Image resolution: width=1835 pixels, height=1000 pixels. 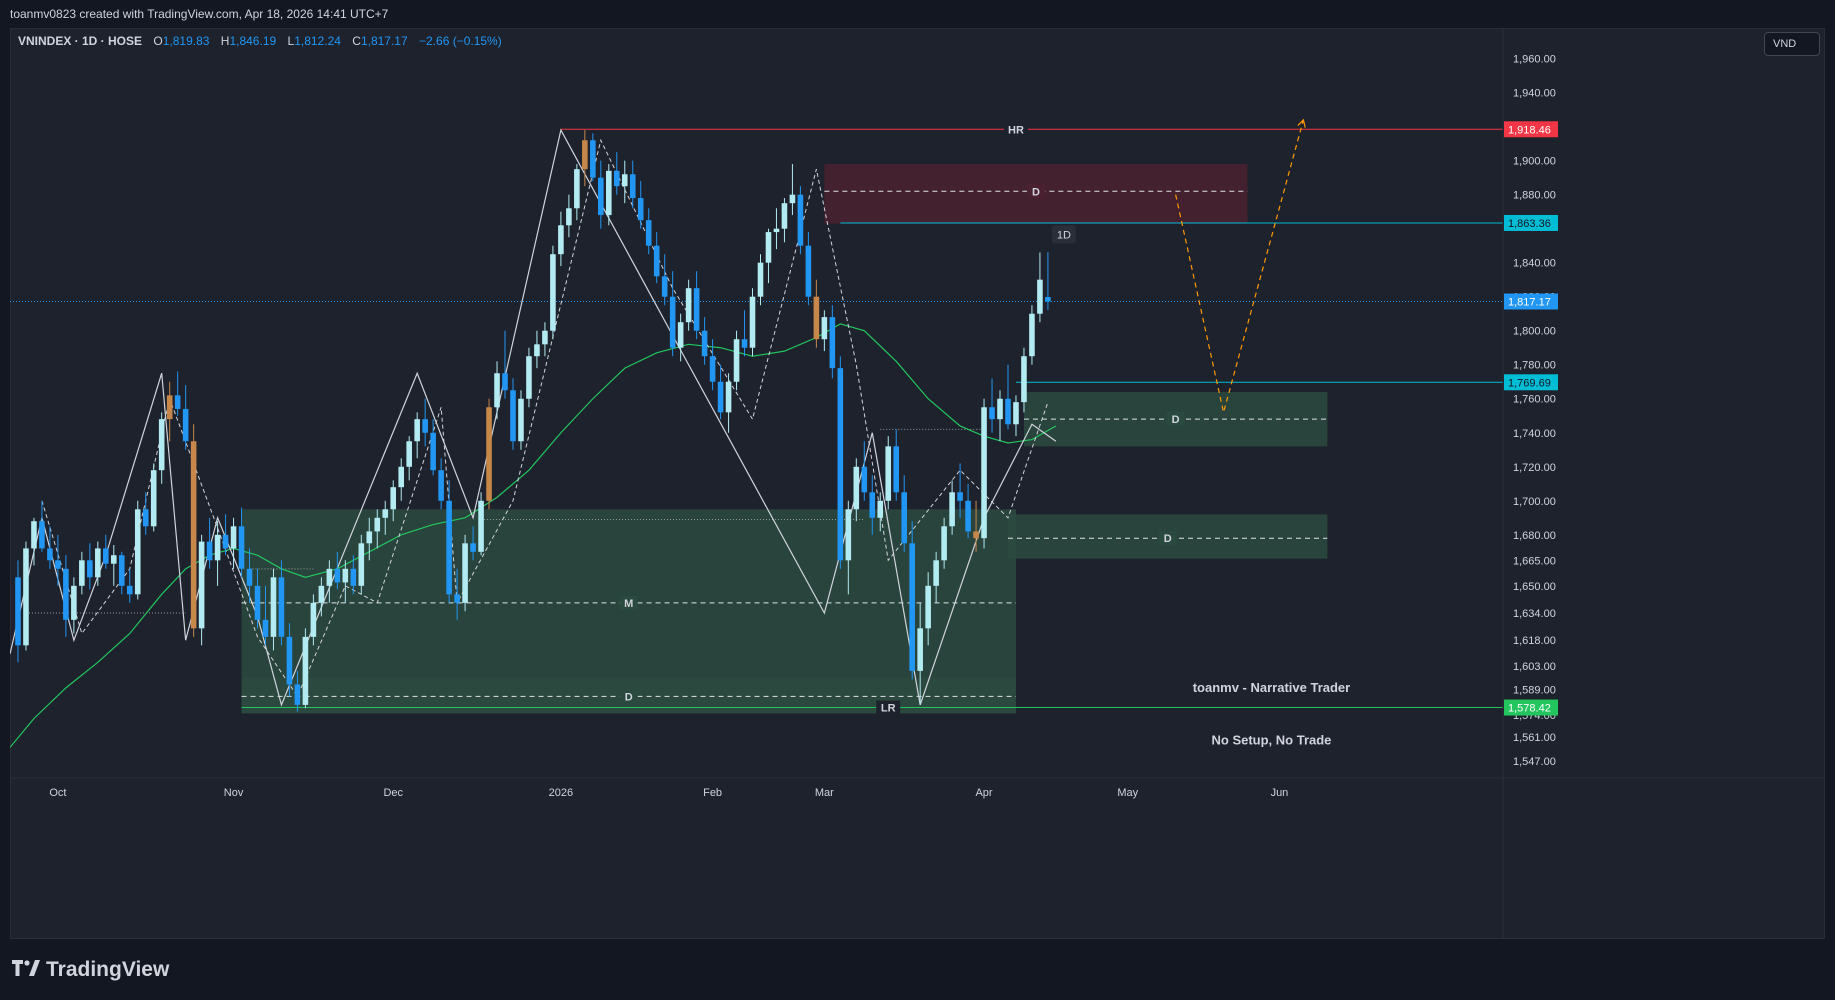 I want to click on price-tick-label: 1,960.00, so click(x=1534, y=60).